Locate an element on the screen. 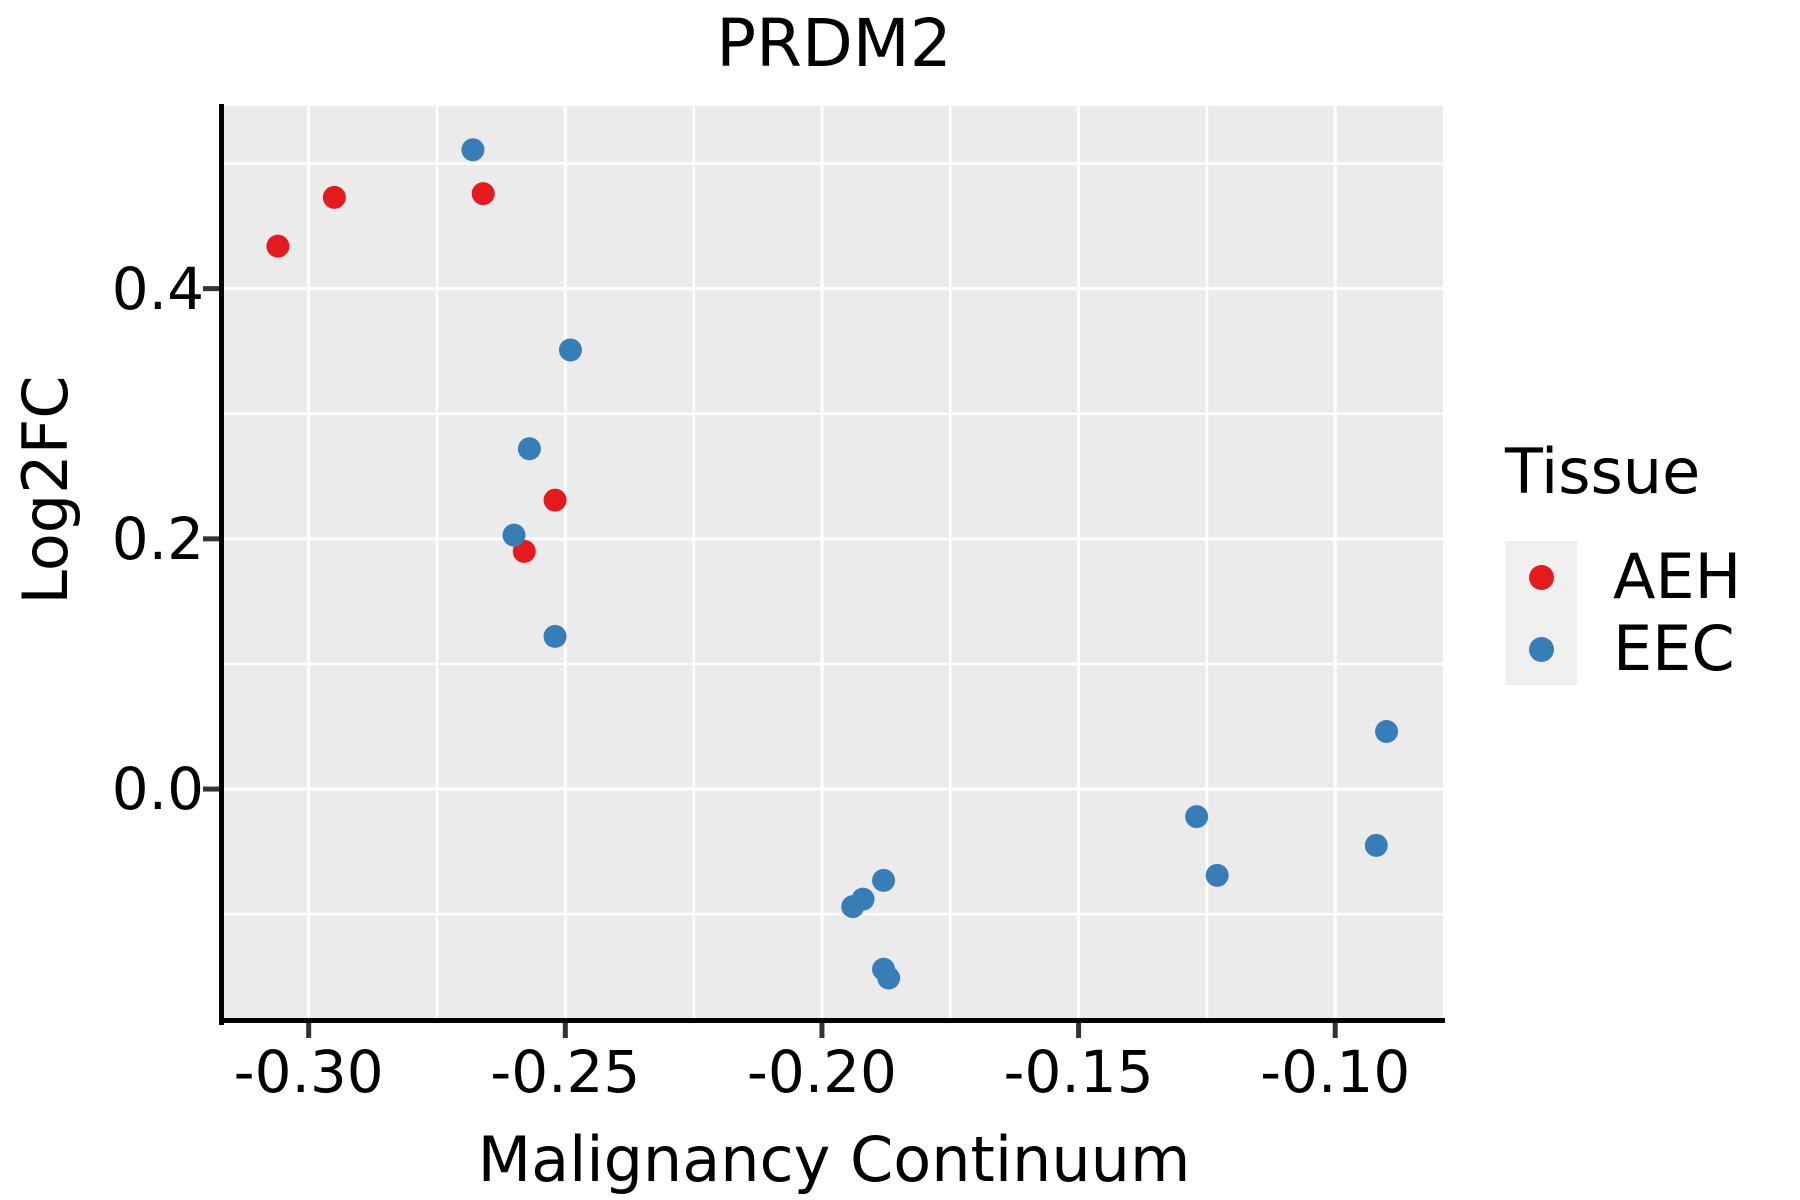 The width and height of the screenshot is (1800, 1200). legend-item-aeh: AEH is located at coordinates (1652, 577).